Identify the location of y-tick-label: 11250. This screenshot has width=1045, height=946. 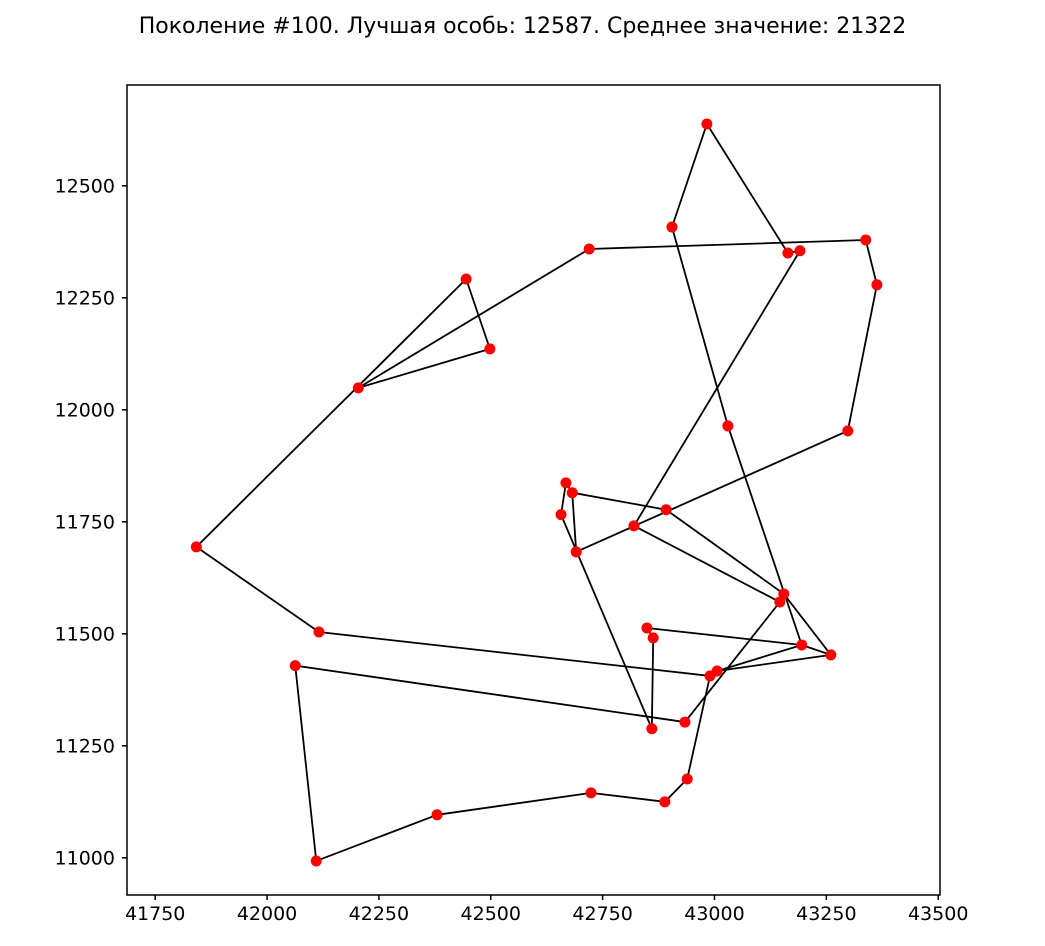
(85, 746).